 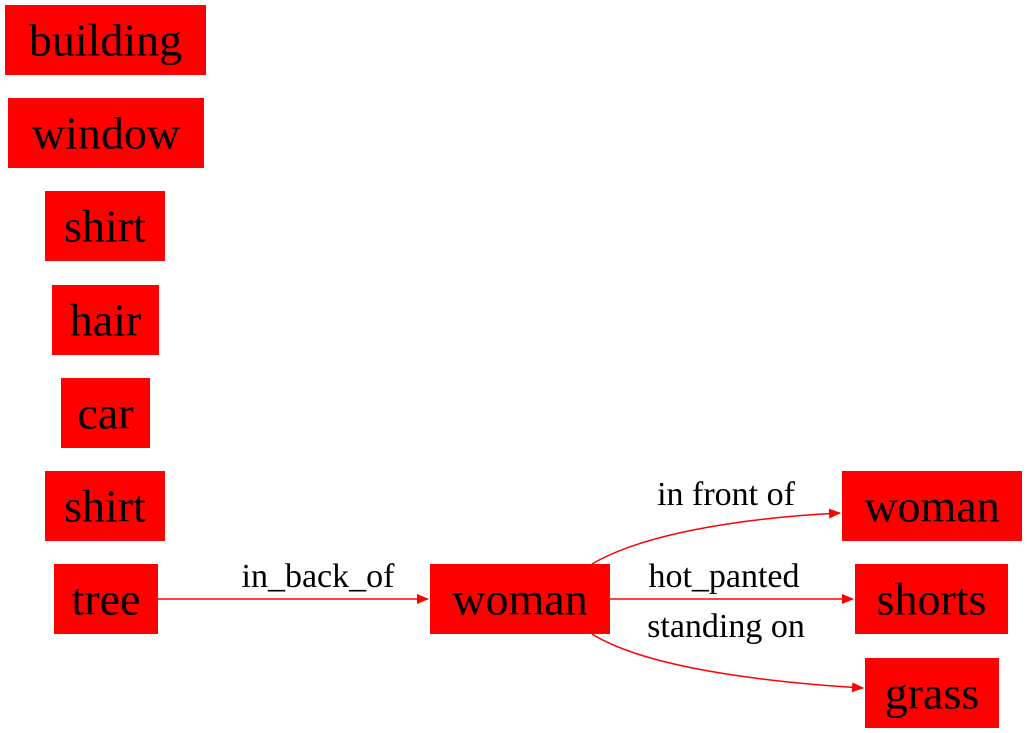 I want to click on node-car: car, so click(x=105, y=413).